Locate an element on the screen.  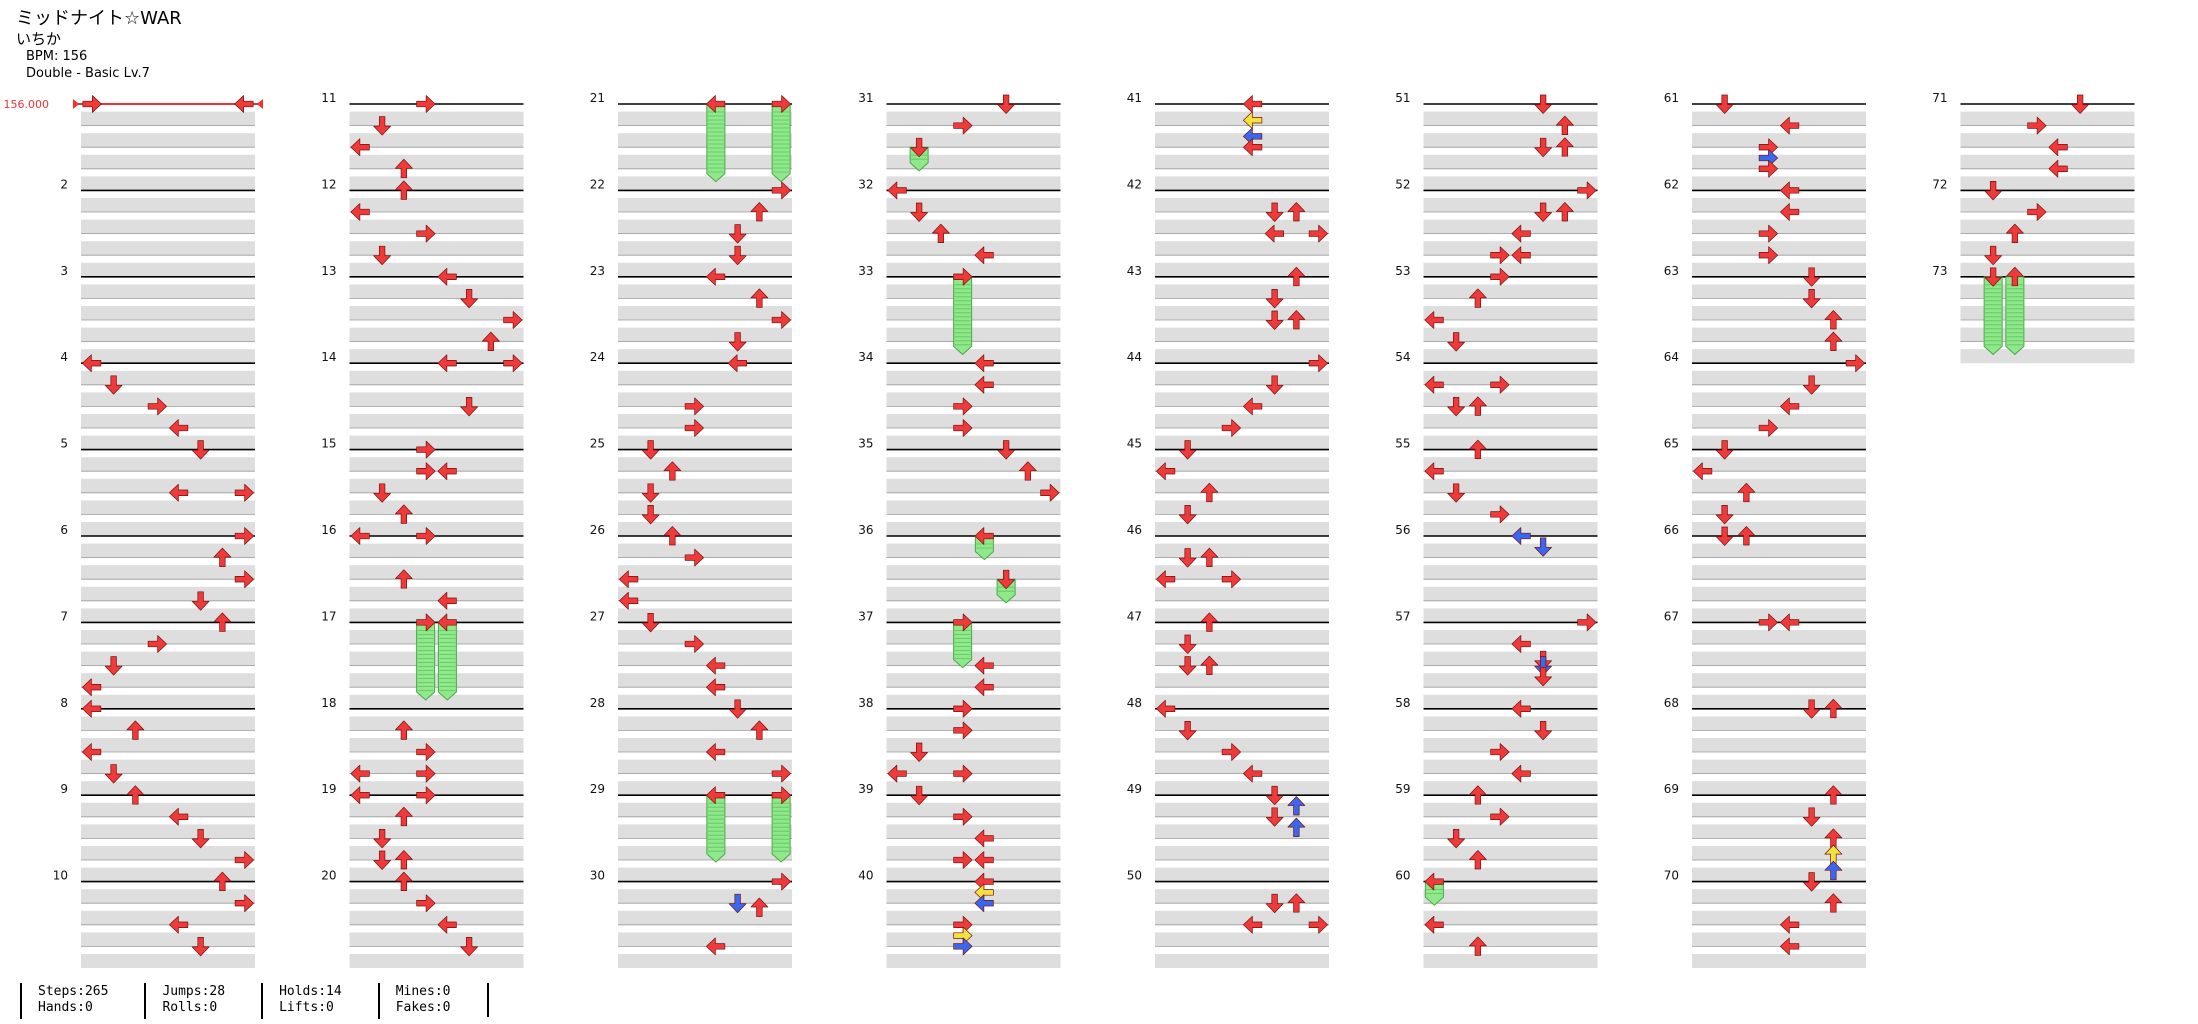
measure-number: 55 is located at coordinates (1402, 444).